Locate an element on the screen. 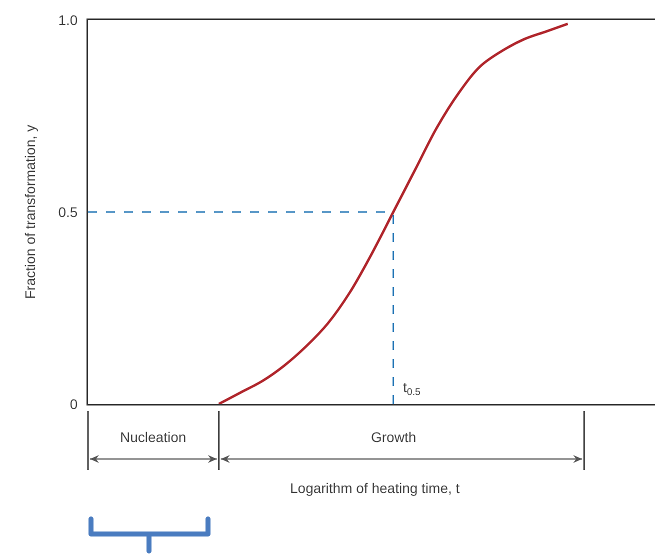 This screenshot has height=556, width=655. text: Growth is located at coordinates (393, 437).